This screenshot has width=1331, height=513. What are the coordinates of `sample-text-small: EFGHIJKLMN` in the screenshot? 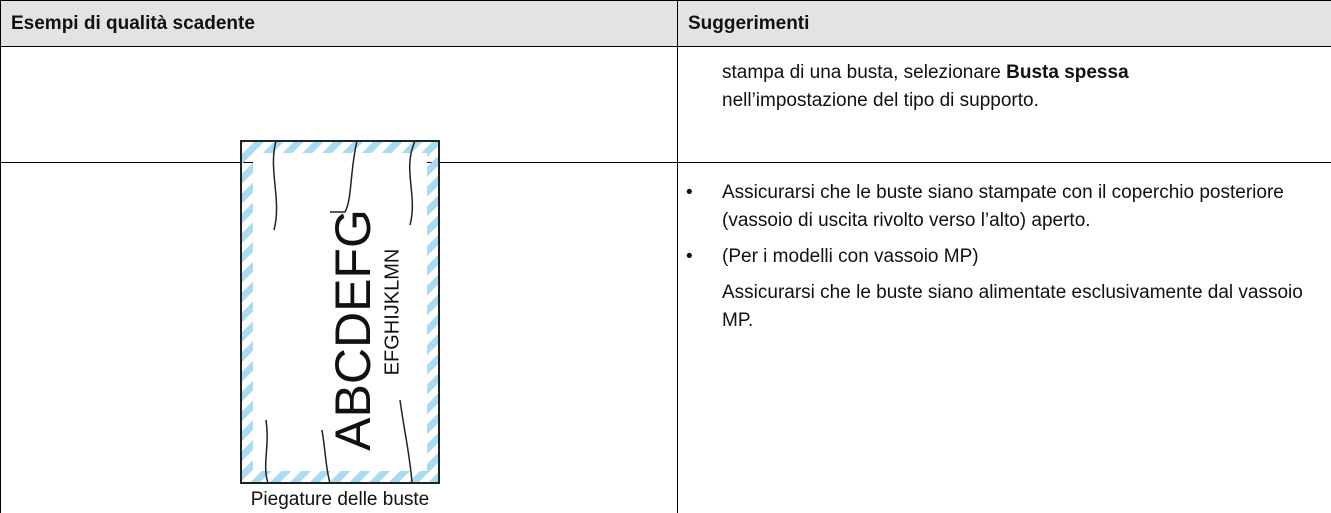 It's located at (392, 312).